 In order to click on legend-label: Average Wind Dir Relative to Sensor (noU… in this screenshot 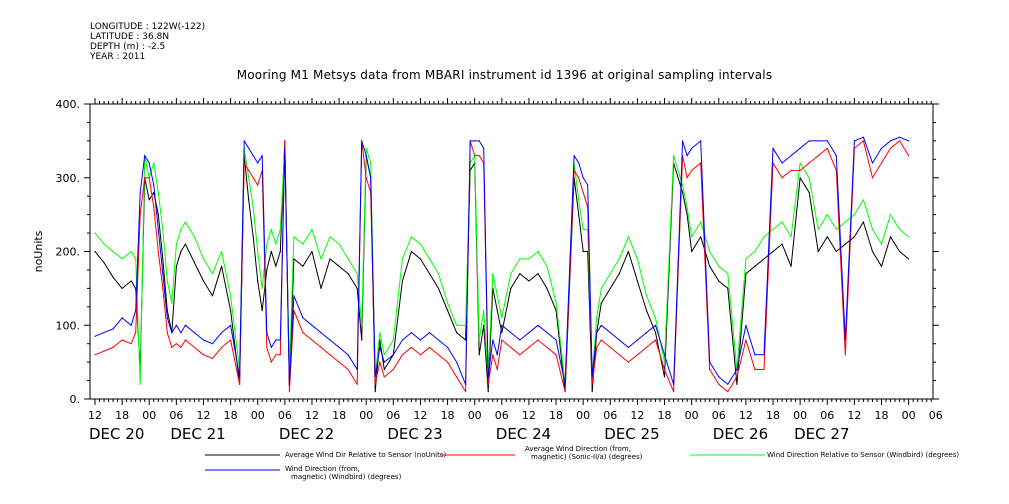, I will do `click(365, 455)`.